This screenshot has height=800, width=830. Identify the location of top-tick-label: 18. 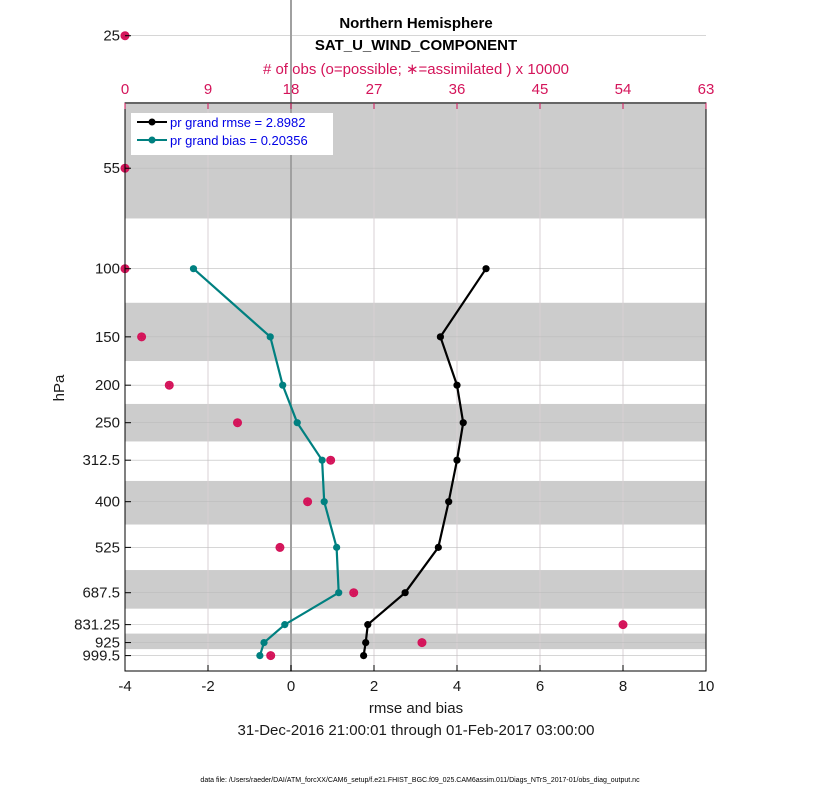
(291, 89).